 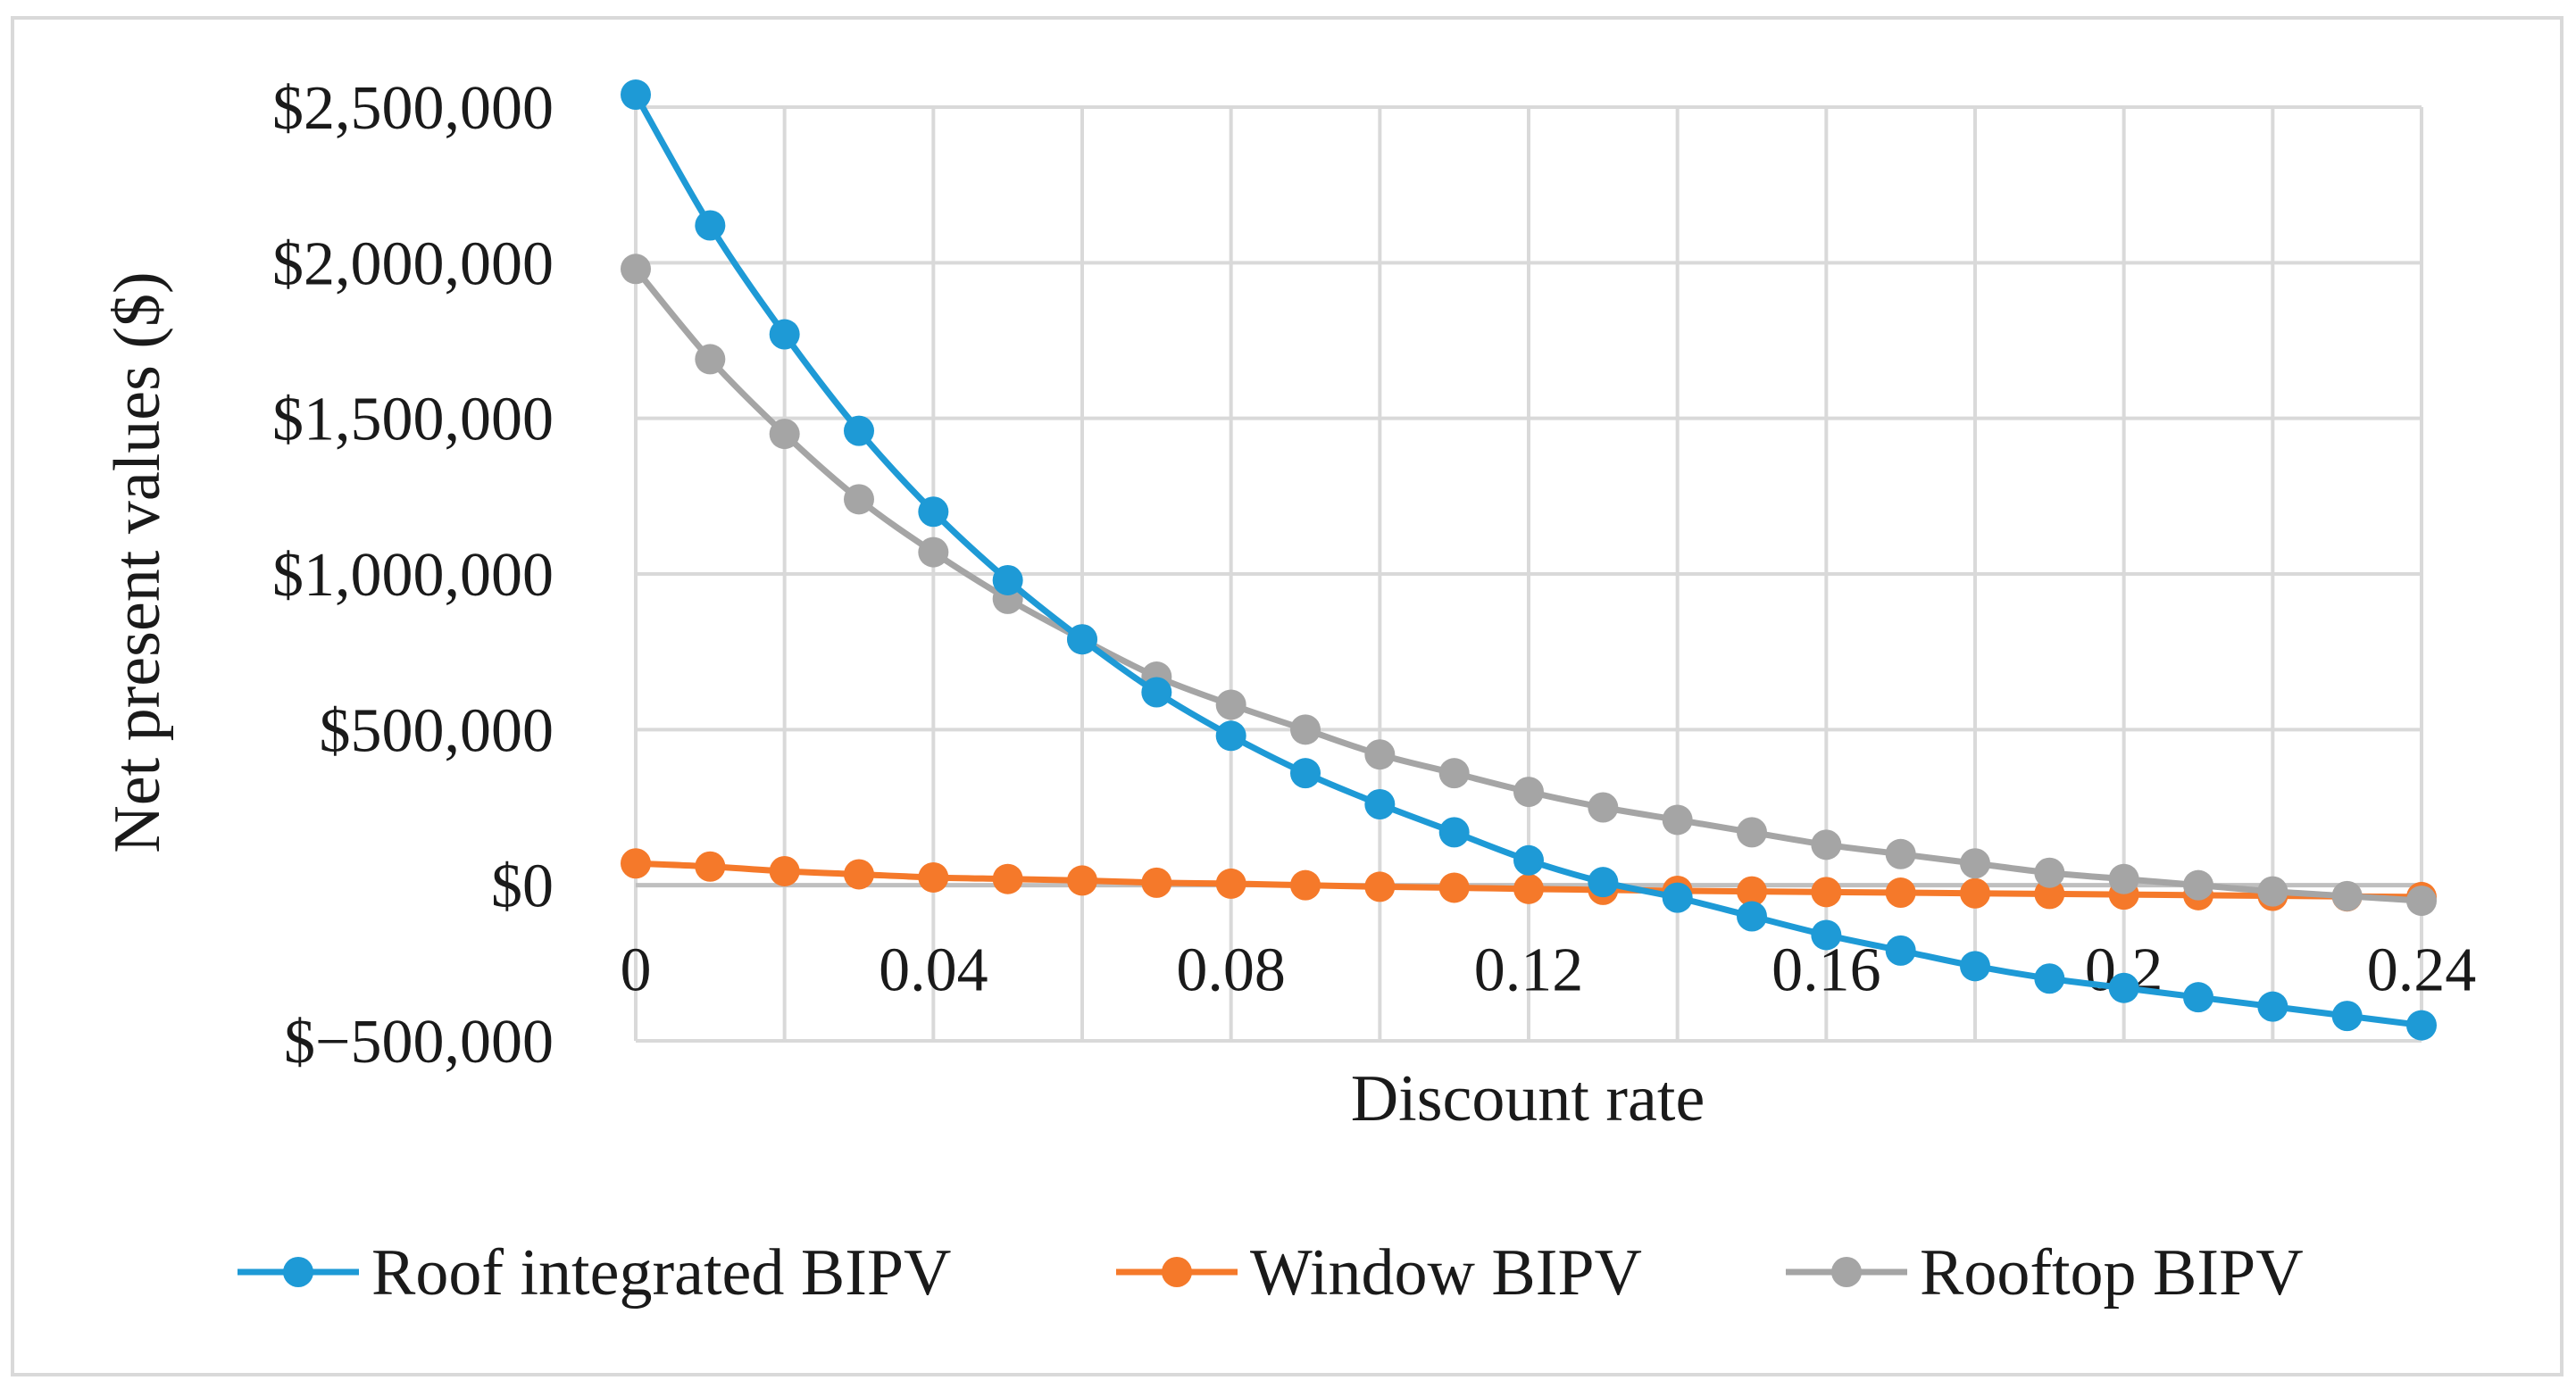 I want to click on legend-item: Window BIPV, so click(x=1379, y=1273).